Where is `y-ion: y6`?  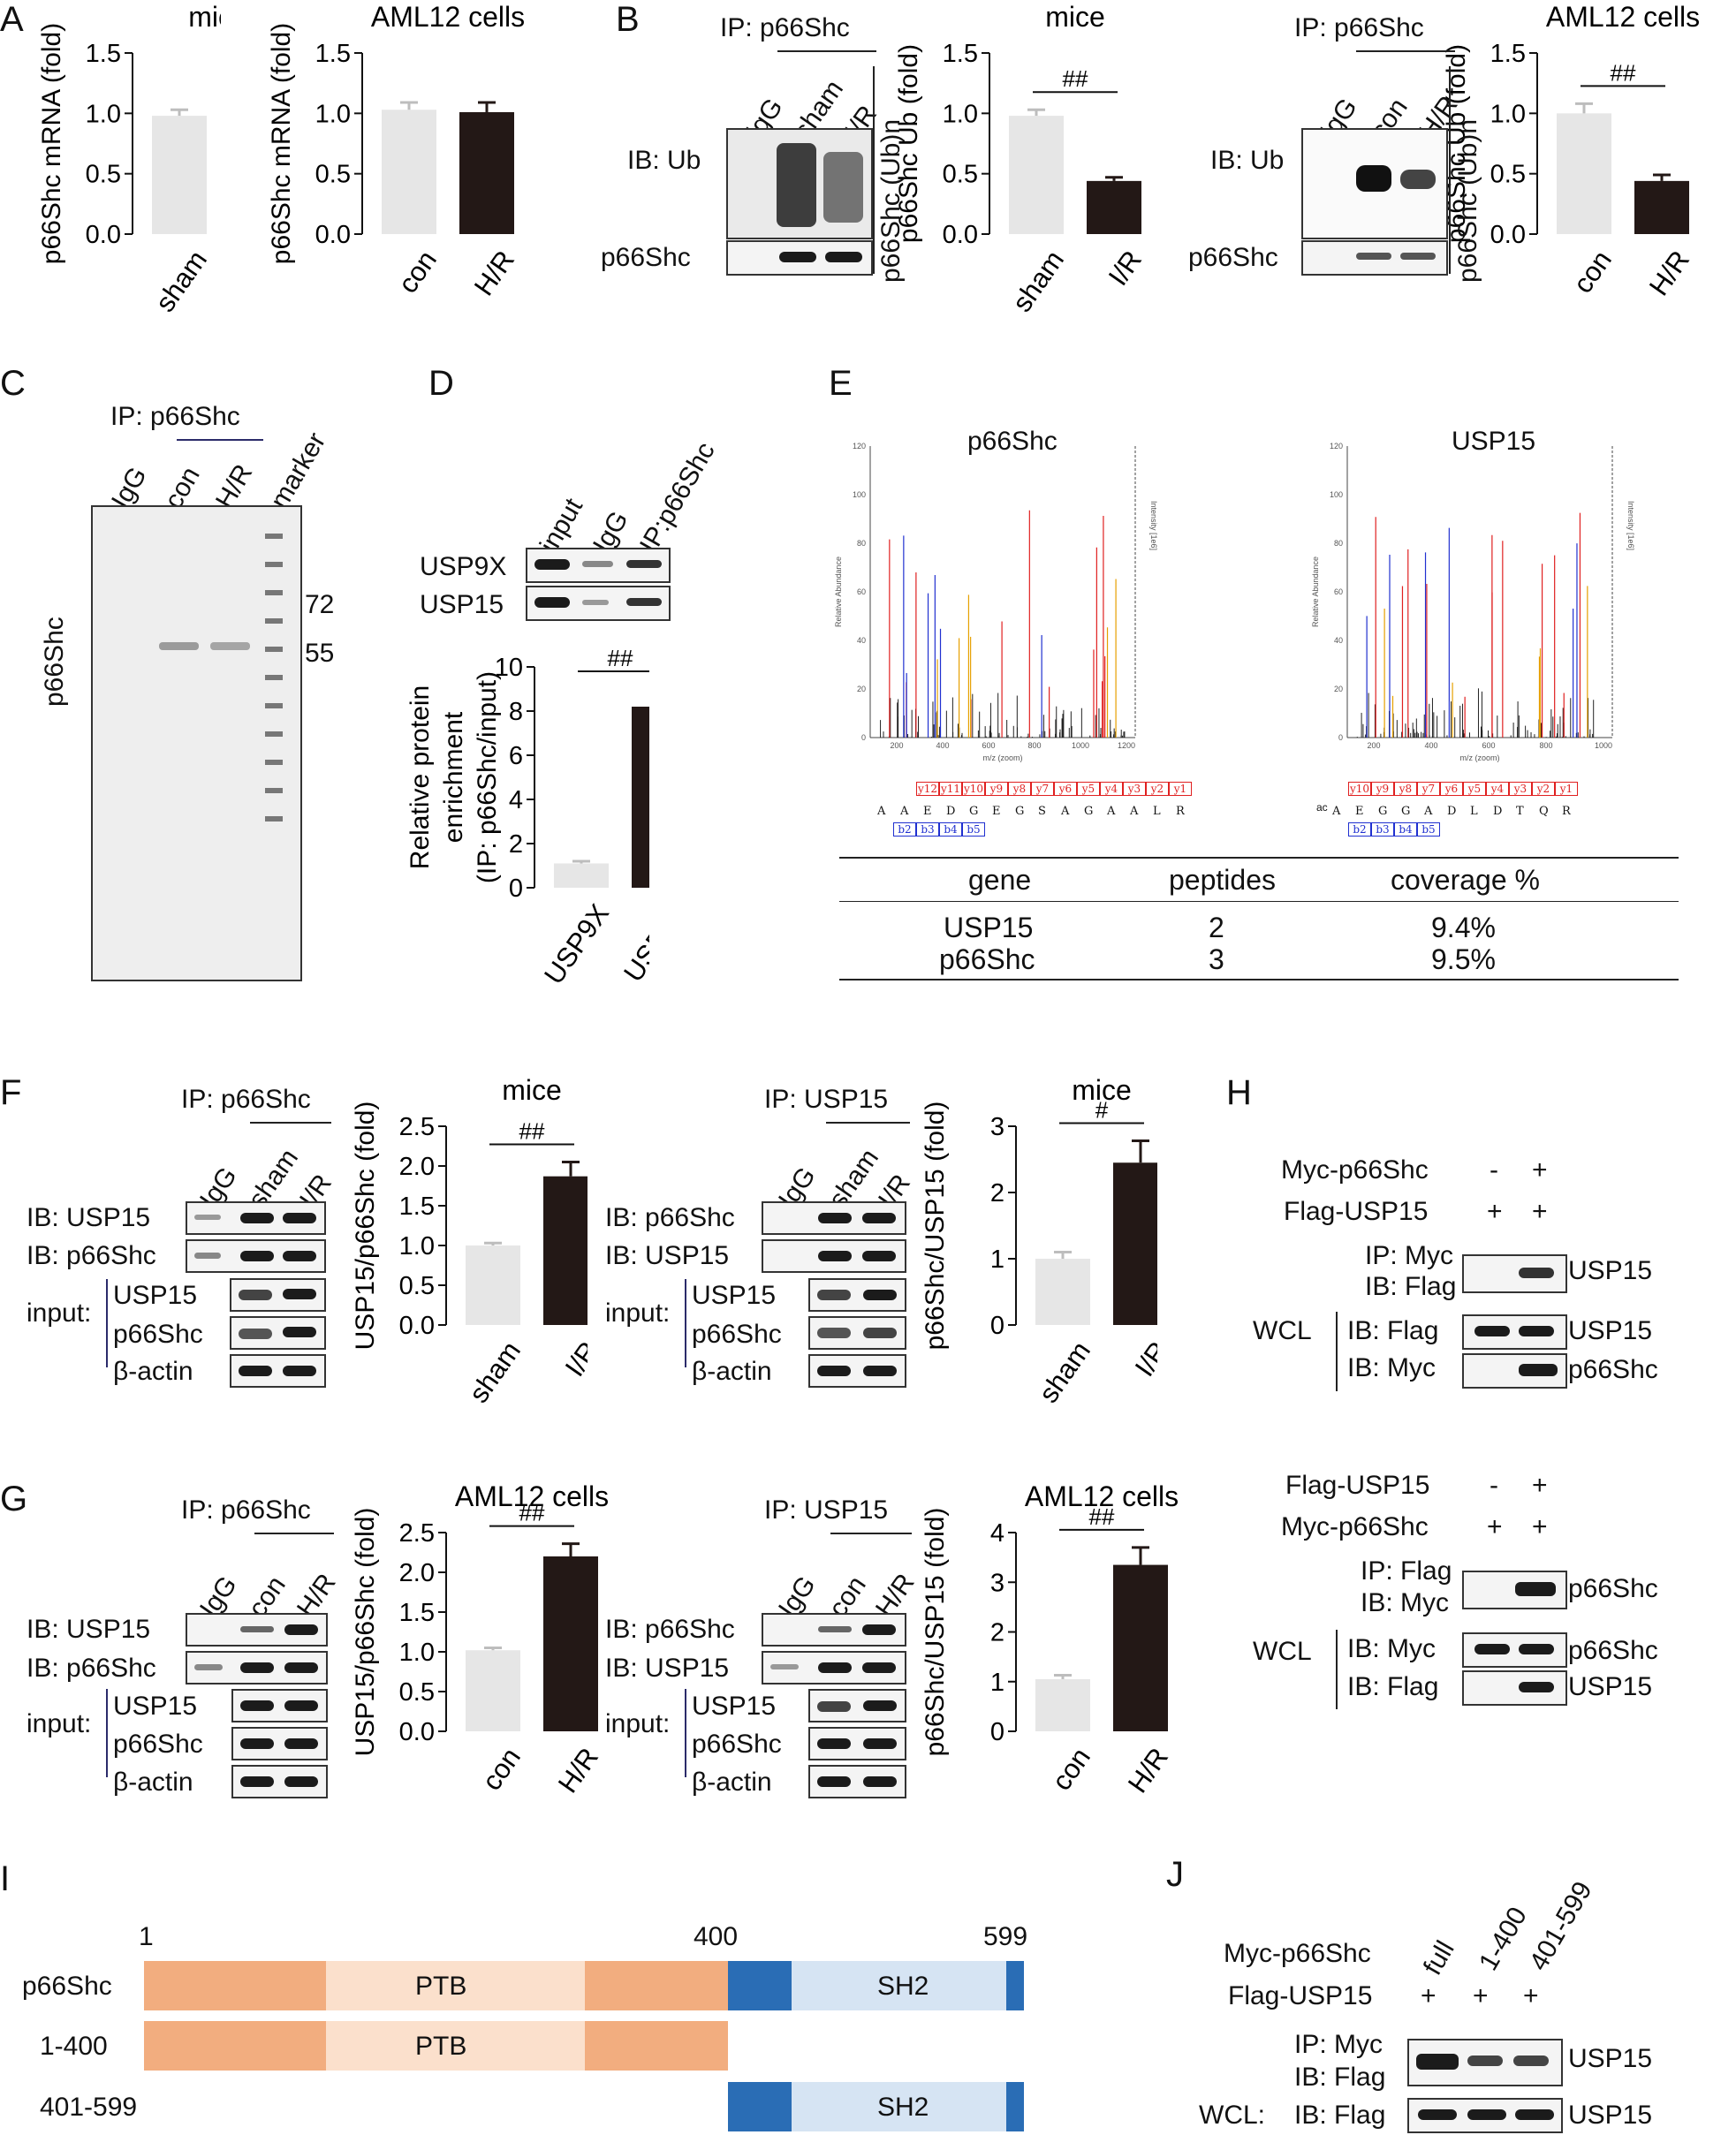 y-ion: y6 is located at coordinates (1065, 789).